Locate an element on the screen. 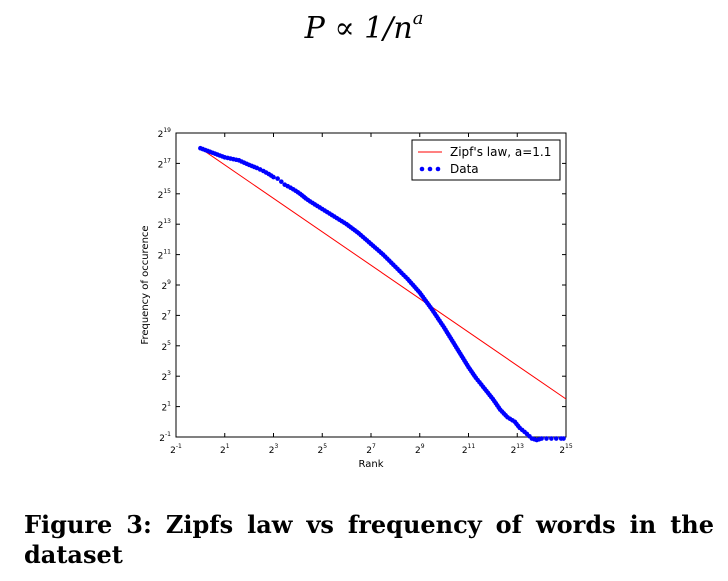 This screenshot has width=728, height=581. formula-lhs: P is located at coordinates (314, 28).